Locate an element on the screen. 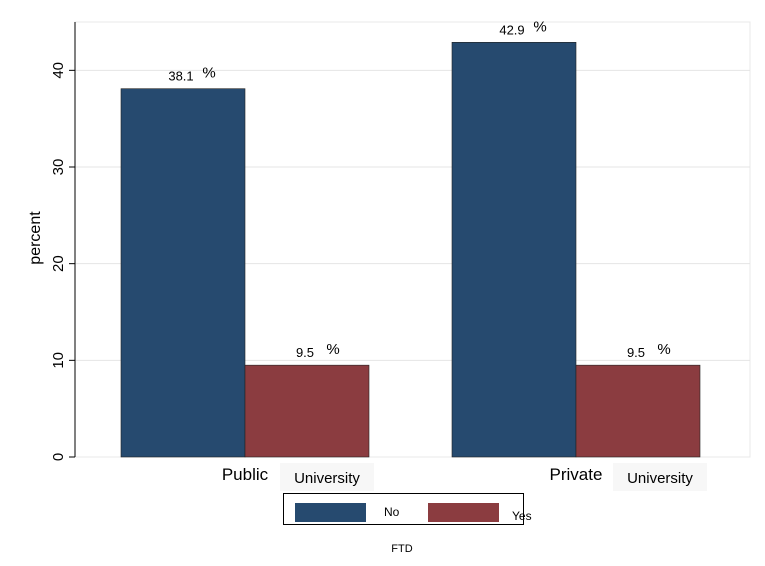 This screenshot has width=765, height=566. legend-label-yes: Yes is located at coordinates (522, 516).